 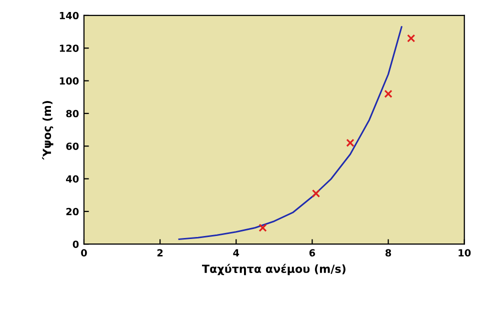 I want to click on y-tick-label: 100, so click(x=69, y=81).